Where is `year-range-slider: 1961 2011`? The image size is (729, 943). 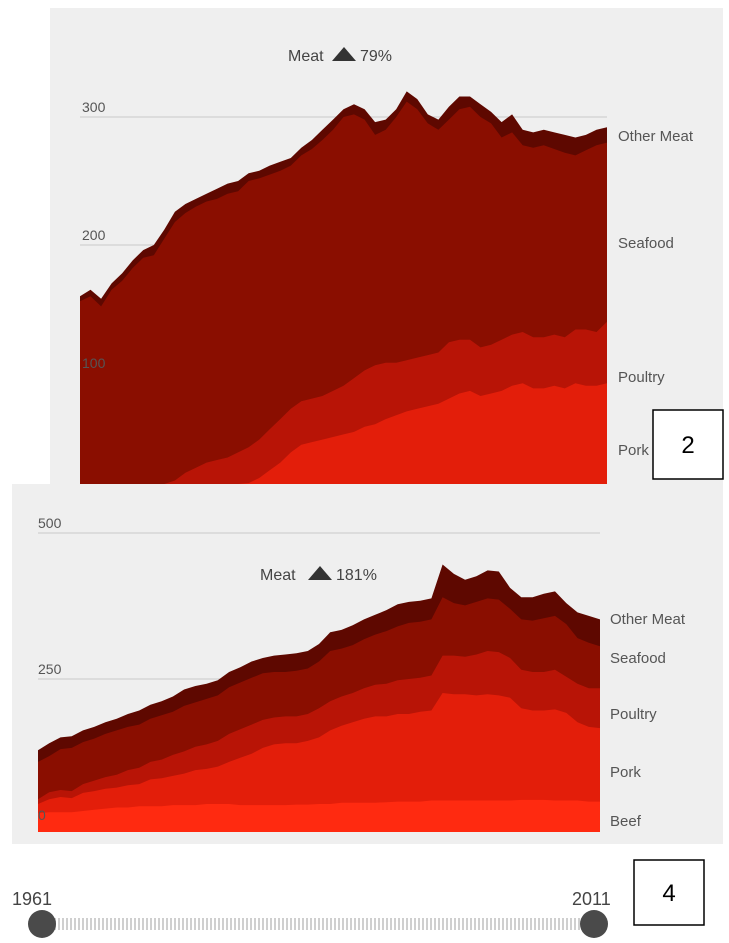 year-range-slider: 1961 2011 is located at coordinates (311, 913).